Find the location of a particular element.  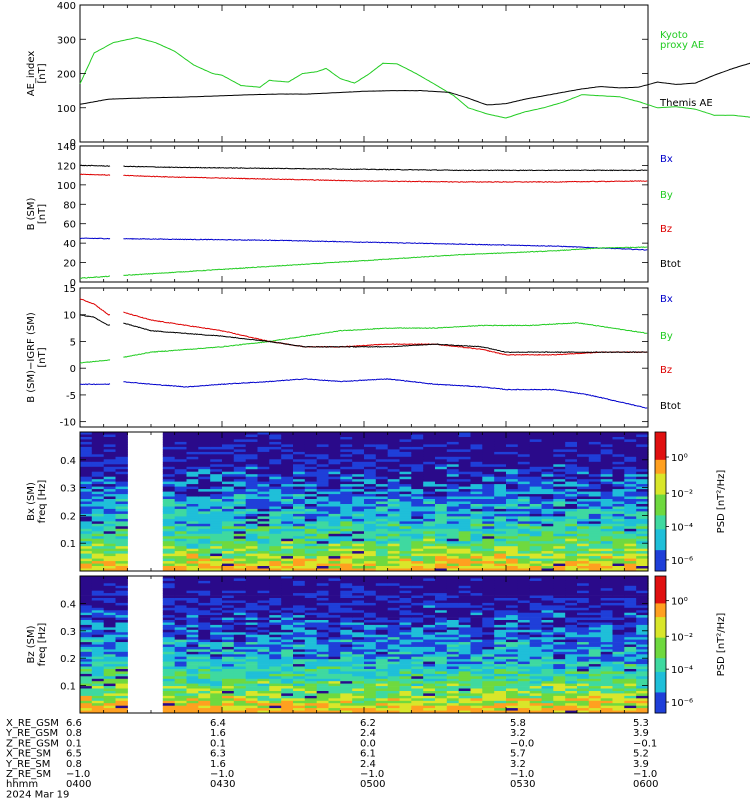

colorbar-cell is located at coordinates (660, 527).